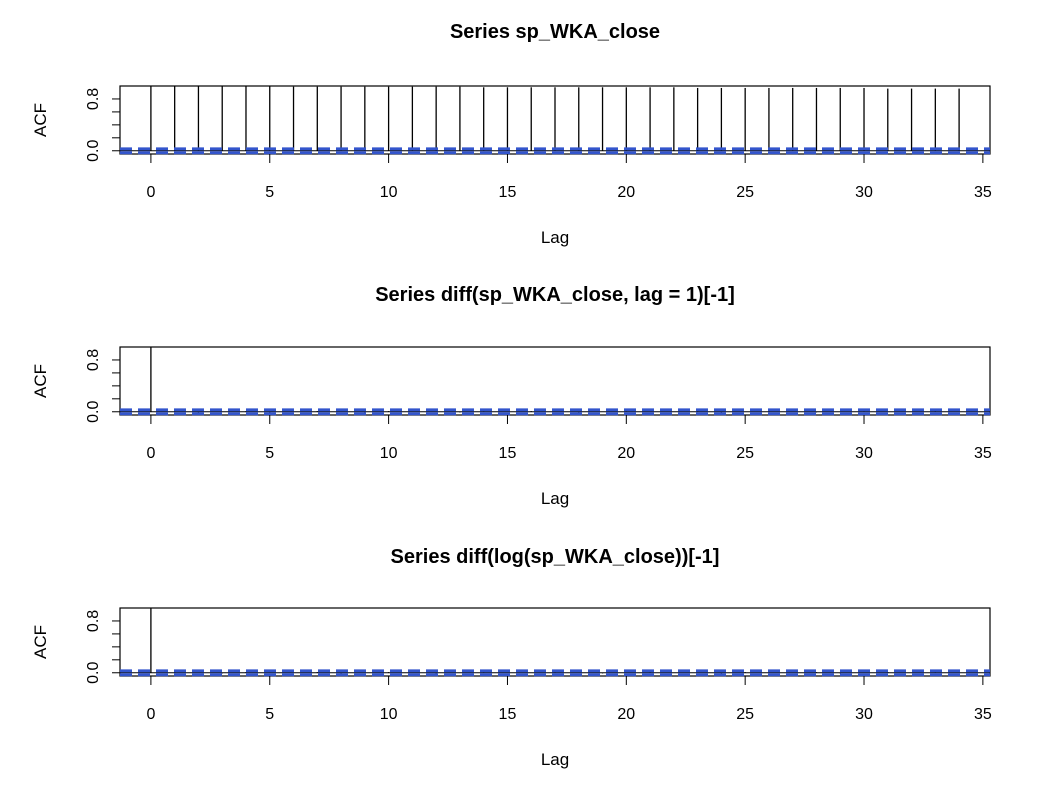 The image size is (1054, 786). Describe the element at coordinates (555, 557) in the screenshot. I see `chart-title: Series diff(log(sp_WKA_close))[-1]` at that location.